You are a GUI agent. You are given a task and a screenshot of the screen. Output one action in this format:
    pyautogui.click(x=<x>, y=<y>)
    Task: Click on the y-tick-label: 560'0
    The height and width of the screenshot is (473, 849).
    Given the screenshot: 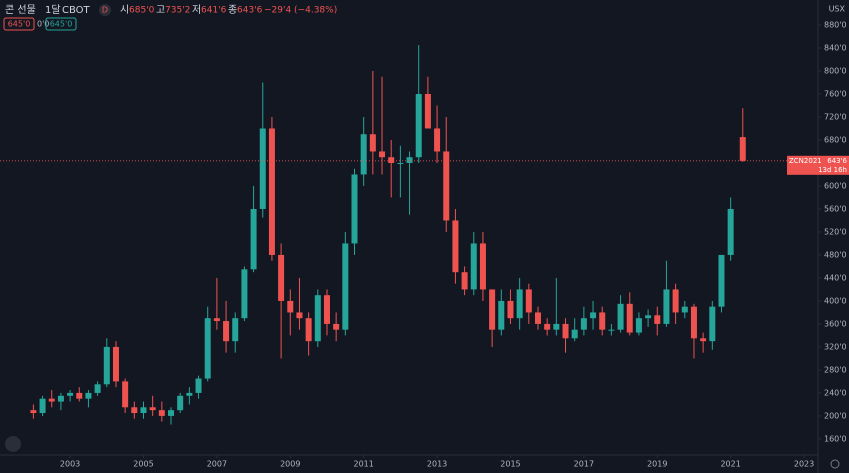 What is the action you would take?
    pyautogui.click(x=835, y=208)
    